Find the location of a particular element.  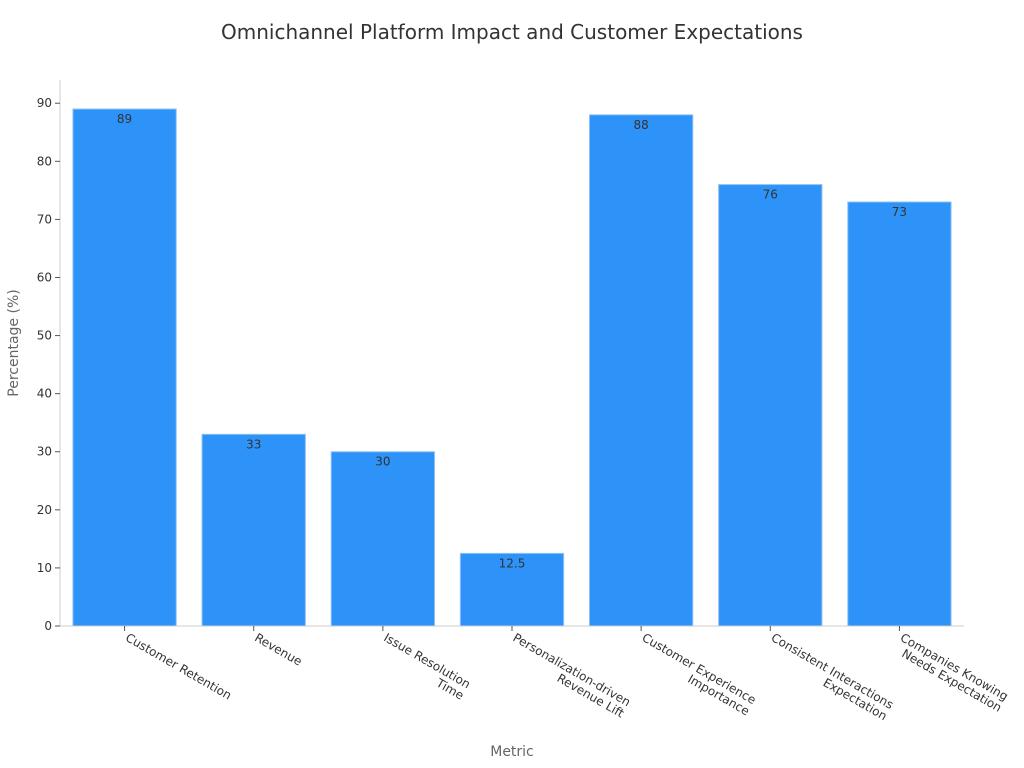

data-label: 88 is located at coordinates (641, 125).